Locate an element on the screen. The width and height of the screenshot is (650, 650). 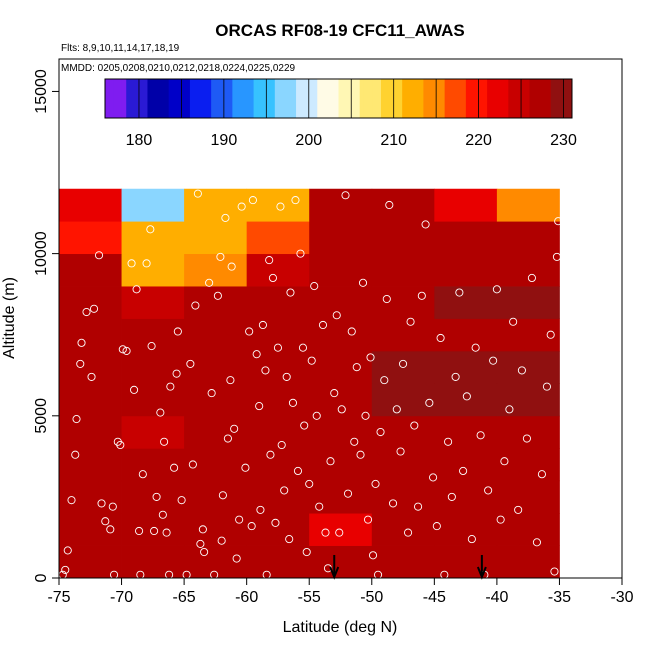
x-tick-label: -35 is located at coordinates (559, 597).